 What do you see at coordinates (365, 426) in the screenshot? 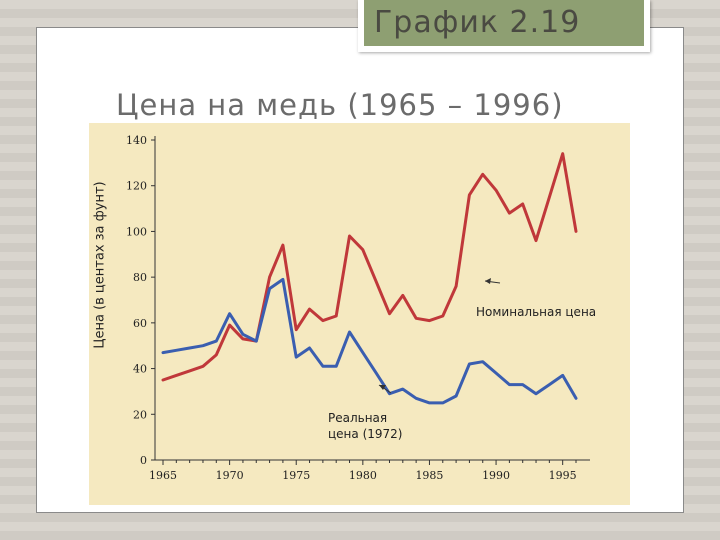
I see `annotation-real-price: Реальная цена (1972)` at bounding box center [365, 426].